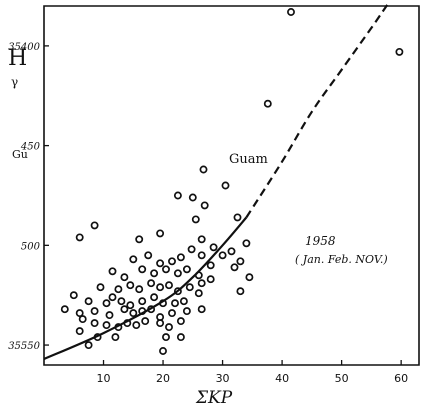  What do you see at coordinates (163, 378) in the screenshot?
I see `x-tick-label: 20` at bounding box center [163, 378].